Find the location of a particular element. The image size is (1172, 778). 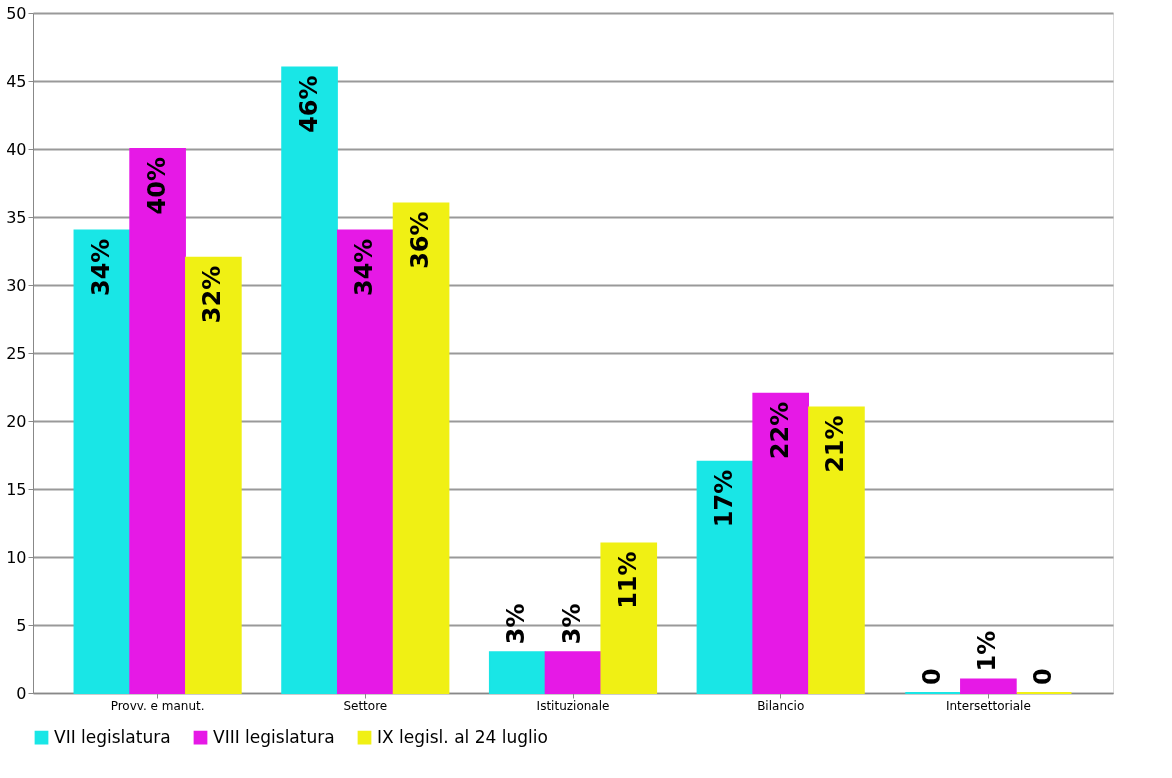

data-label: 1% is located at coordinates (987, 651).